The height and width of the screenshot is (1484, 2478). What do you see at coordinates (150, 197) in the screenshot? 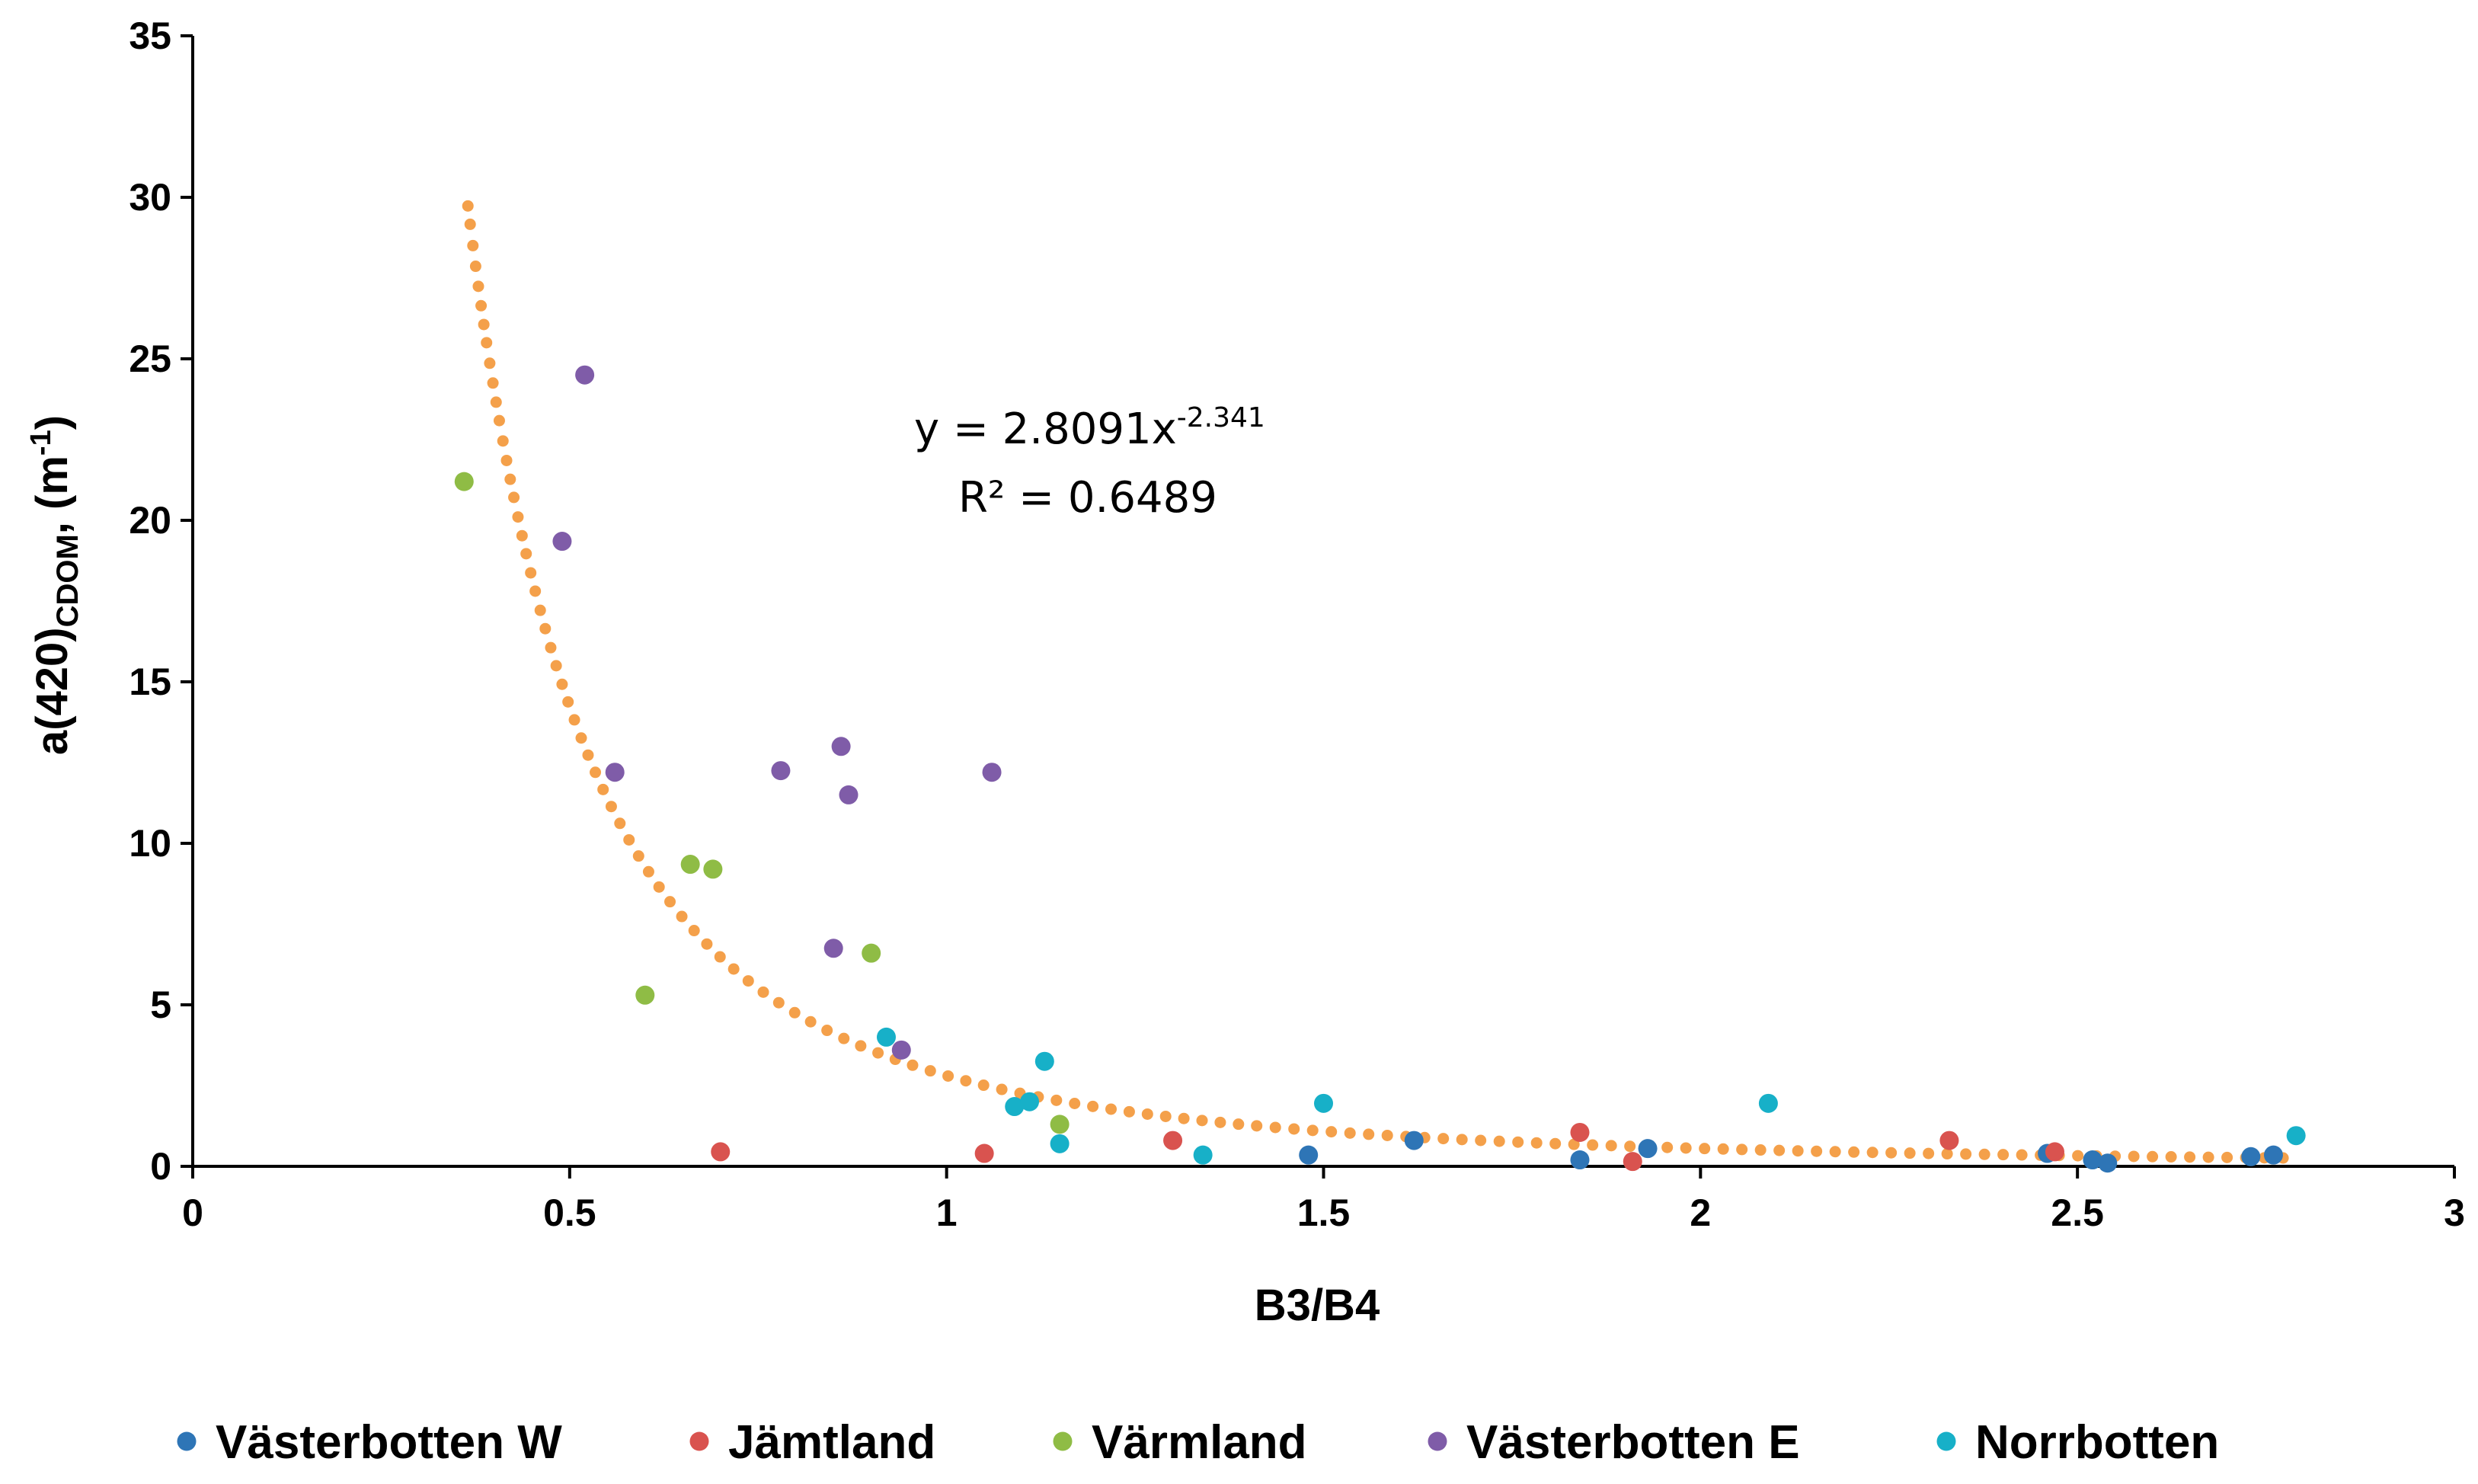
I see `y-tick-label: 30` at bounding box center [150, 197].